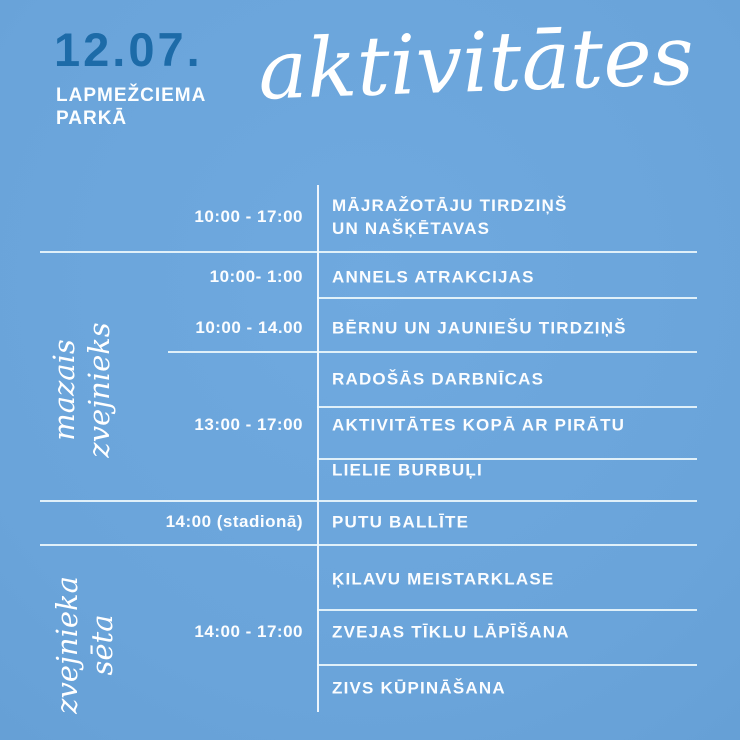 This screenshot has height=740, width=740. Describe the element at coordinates (102, 645) in the screenshot. I see `section-label-line2: sēta` at that location.